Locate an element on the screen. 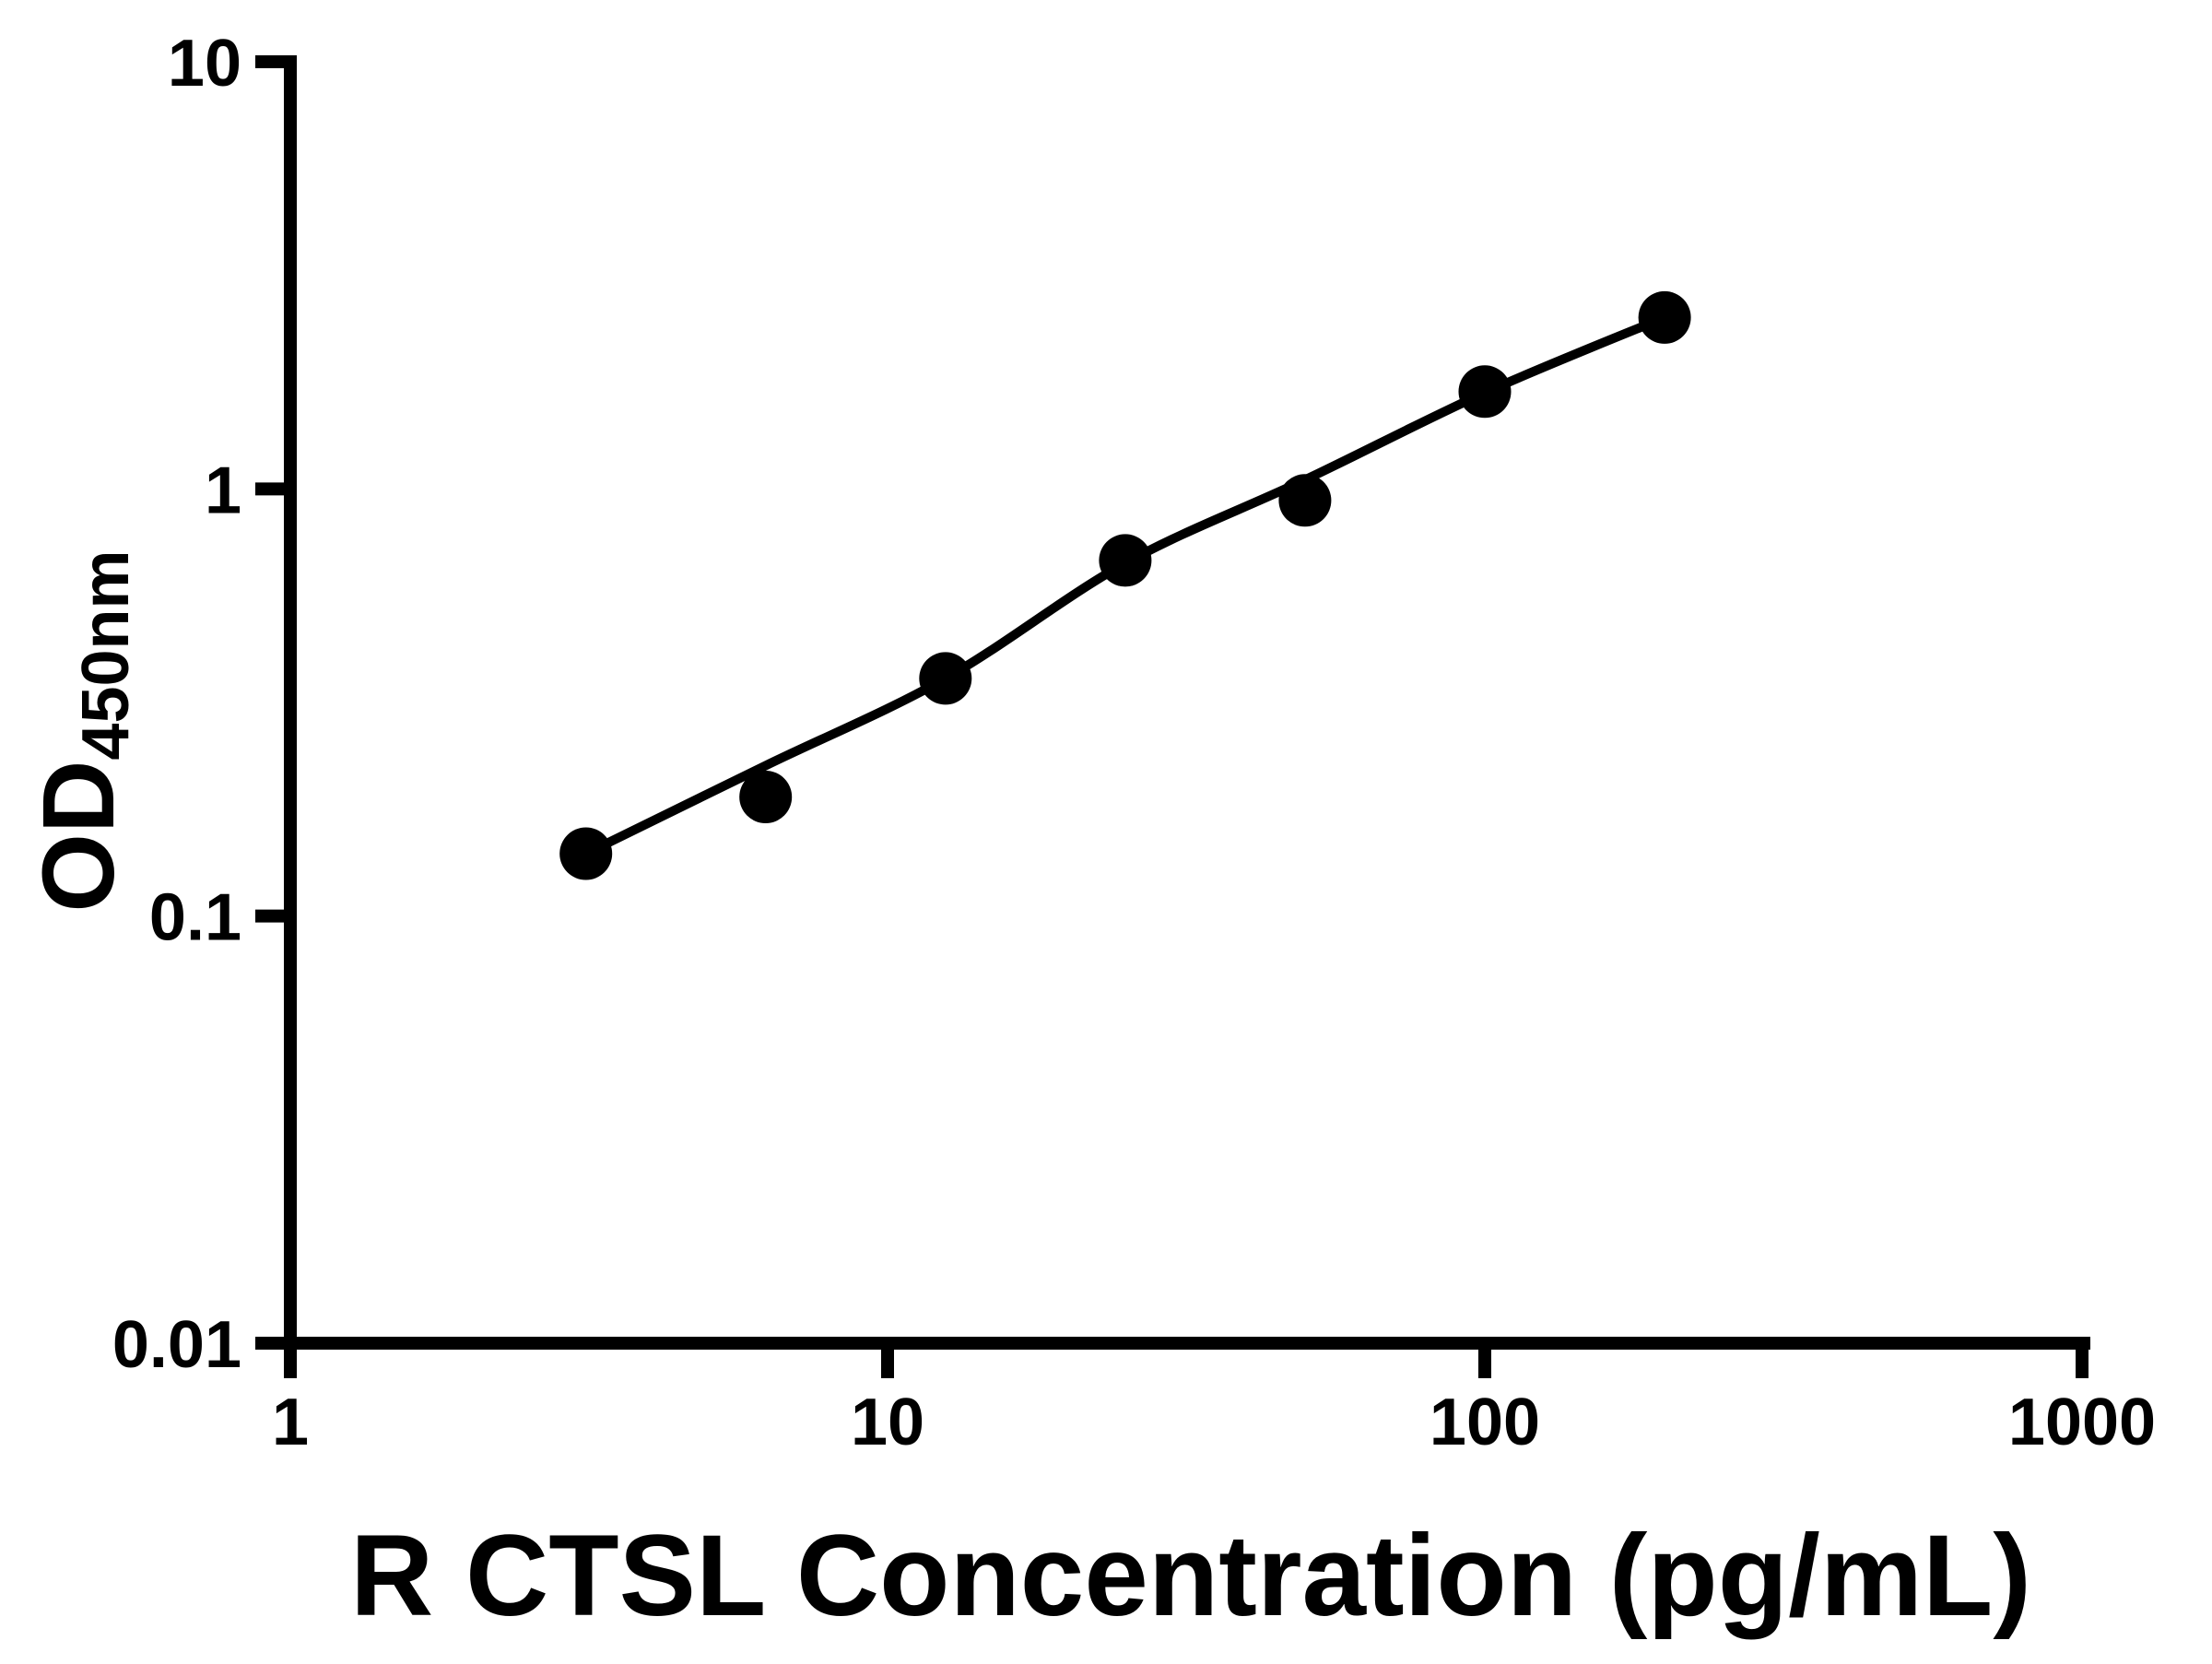 This screenshot has width=2212, height=1664. x-tick-label: 1 is located at coordinates (290, 1422).